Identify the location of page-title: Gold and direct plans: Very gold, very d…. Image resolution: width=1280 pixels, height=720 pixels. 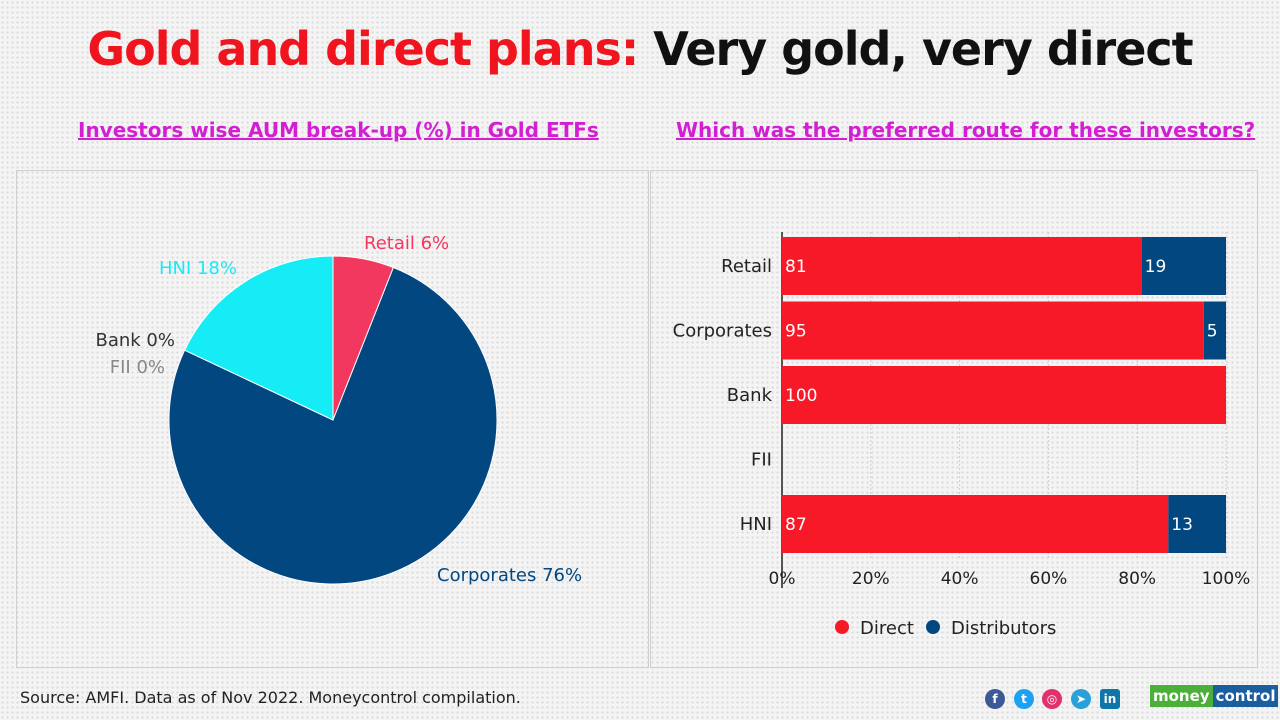
(640, 49).